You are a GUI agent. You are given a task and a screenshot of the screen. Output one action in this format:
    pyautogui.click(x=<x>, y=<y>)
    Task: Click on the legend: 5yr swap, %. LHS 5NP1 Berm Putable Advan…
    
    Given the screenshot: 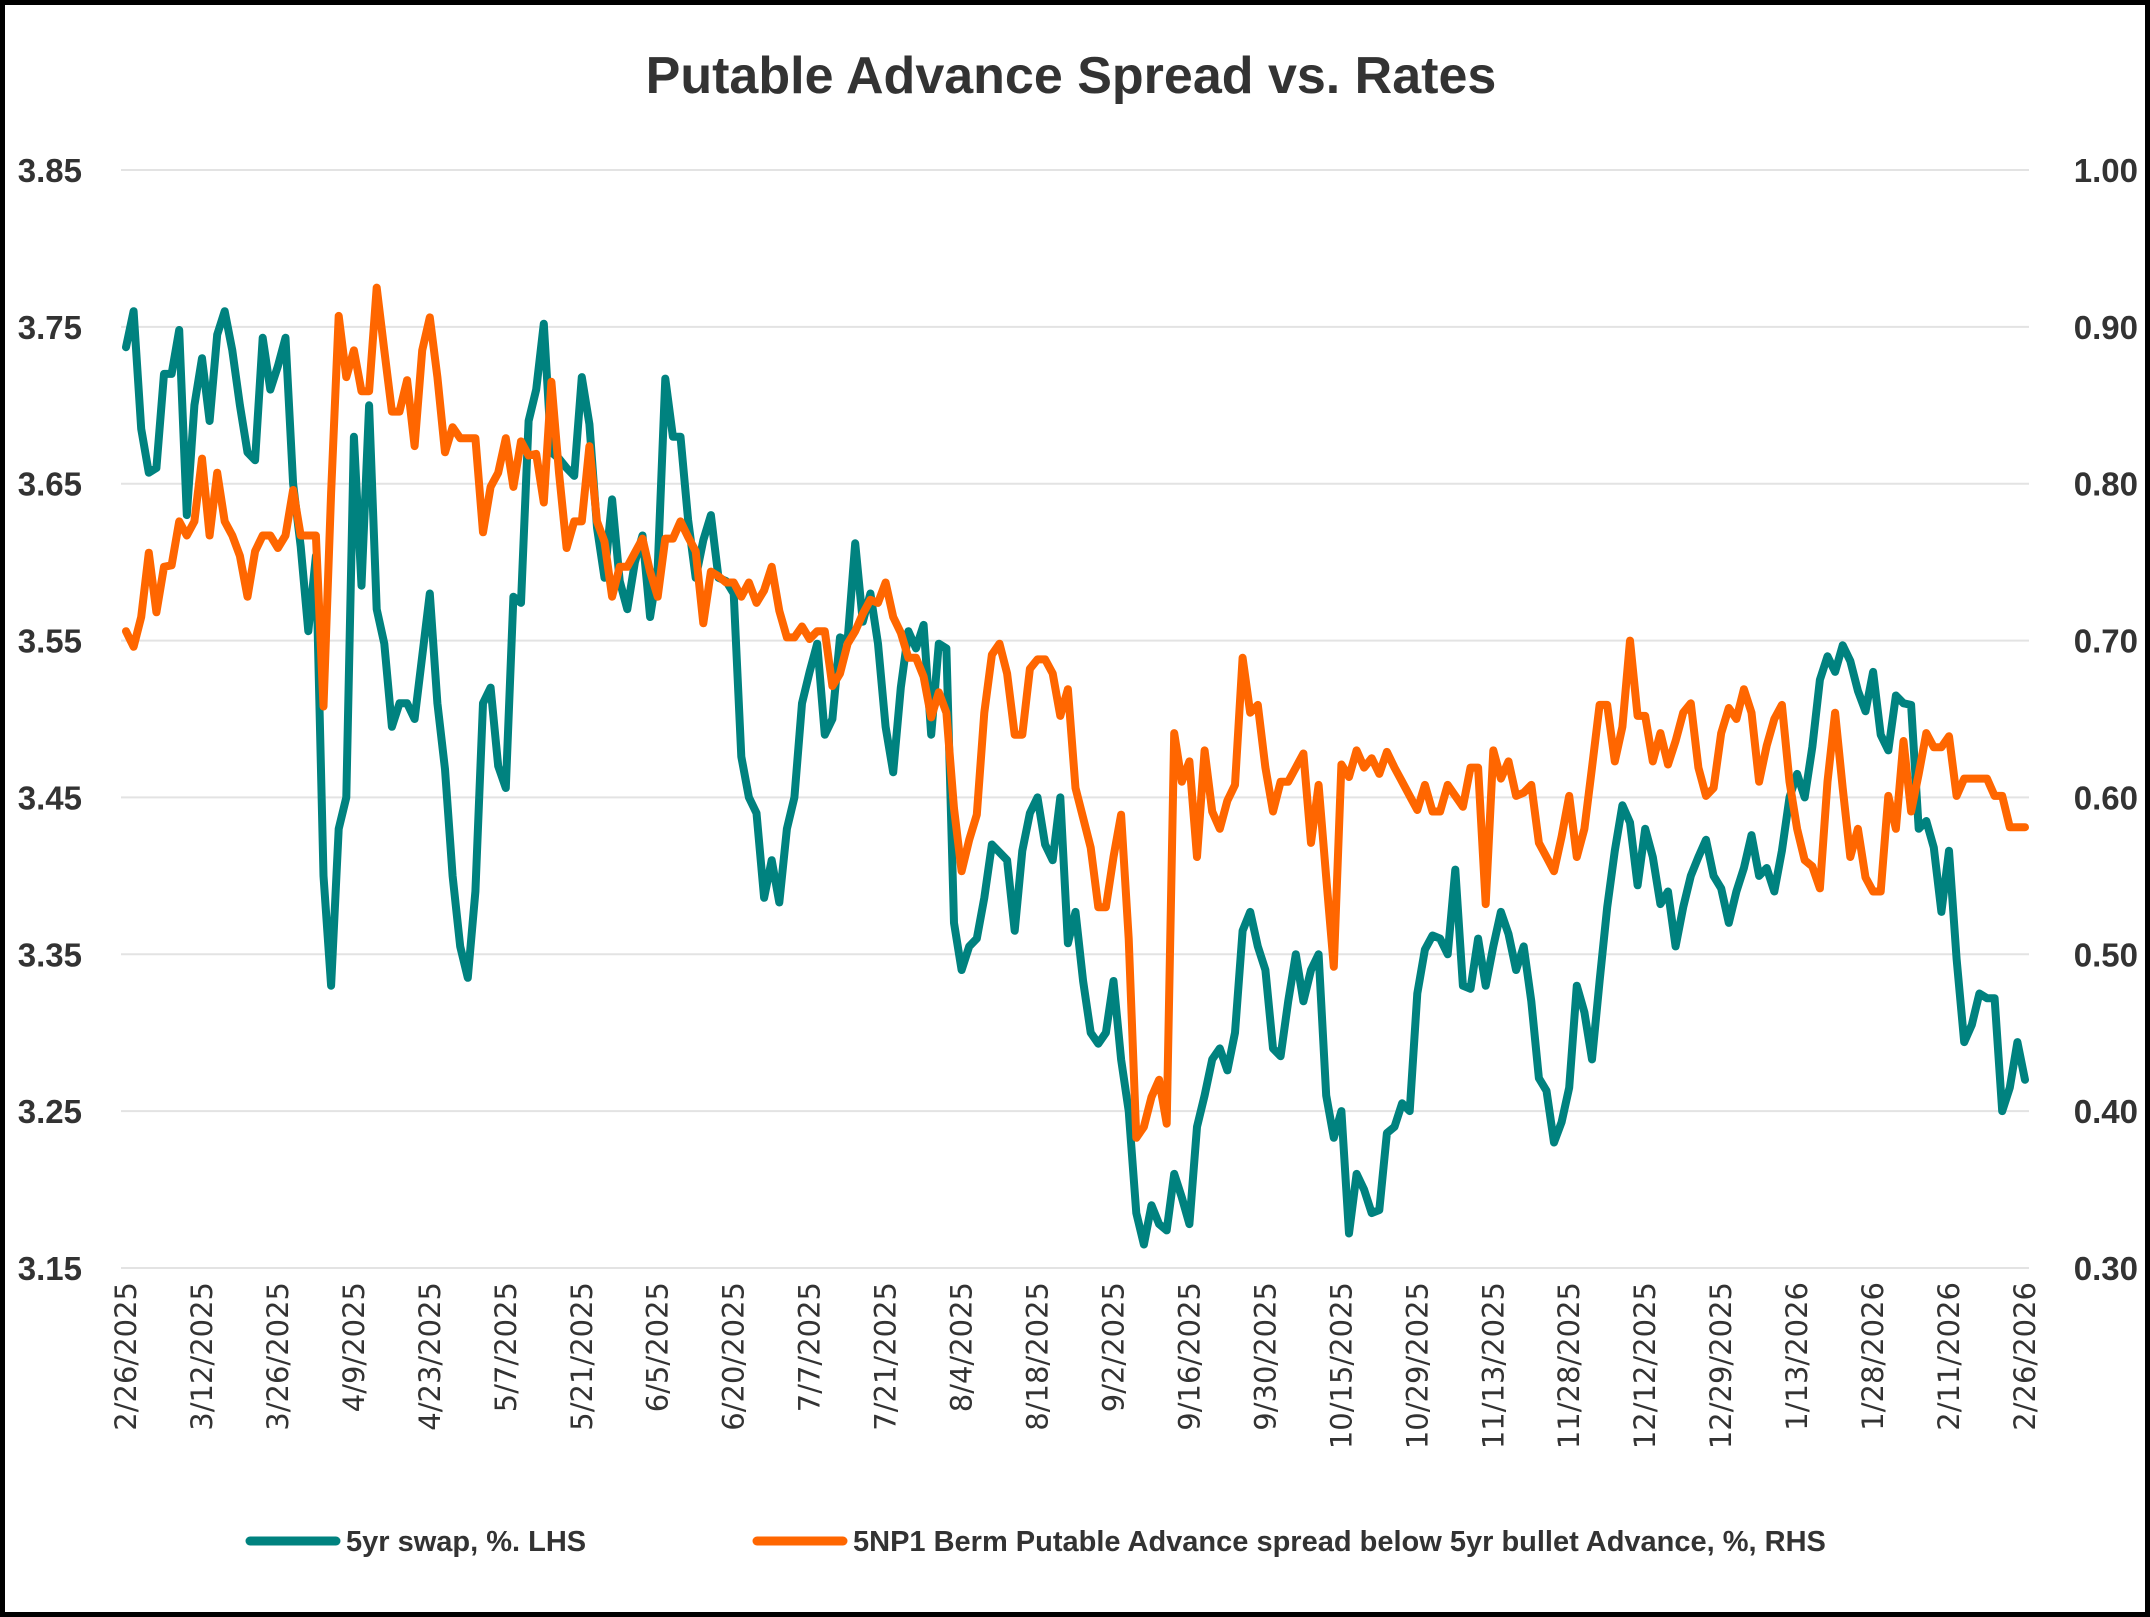 What is the action you would take?
    pyautogui.click(x=1035, y=1542)
    